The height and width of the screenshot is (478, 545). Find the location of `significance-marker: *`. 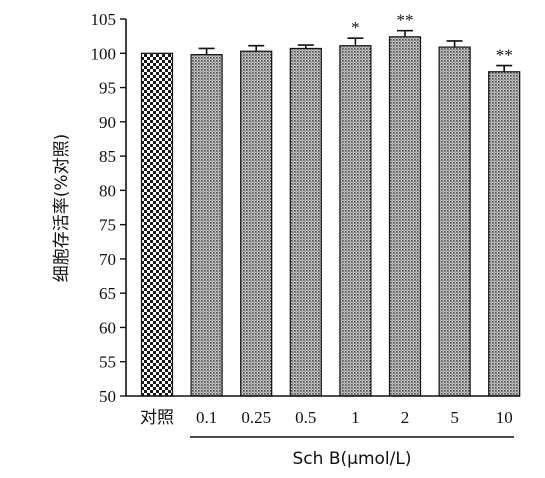

significance-marker: * is located at coordinates (355, 27).